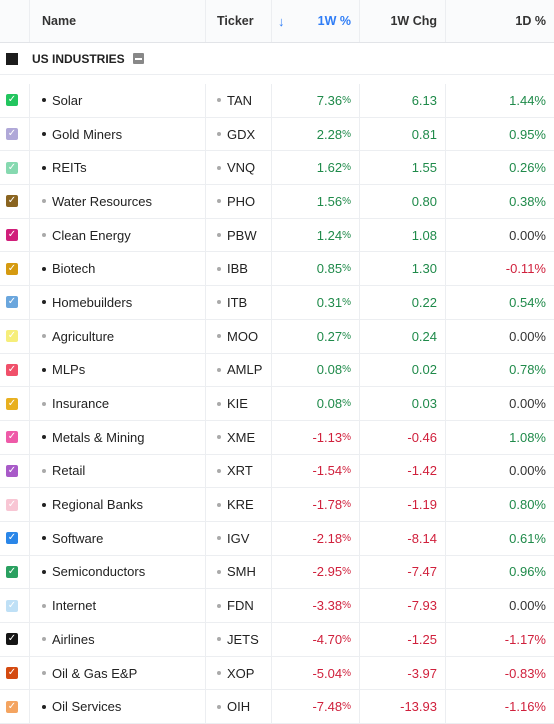 The width and height of the screenshot is (554, 724). I want to click on table-row: ✓ Regional Banks KRE -1.78% -1.19 0.80%, so click(277, 505).